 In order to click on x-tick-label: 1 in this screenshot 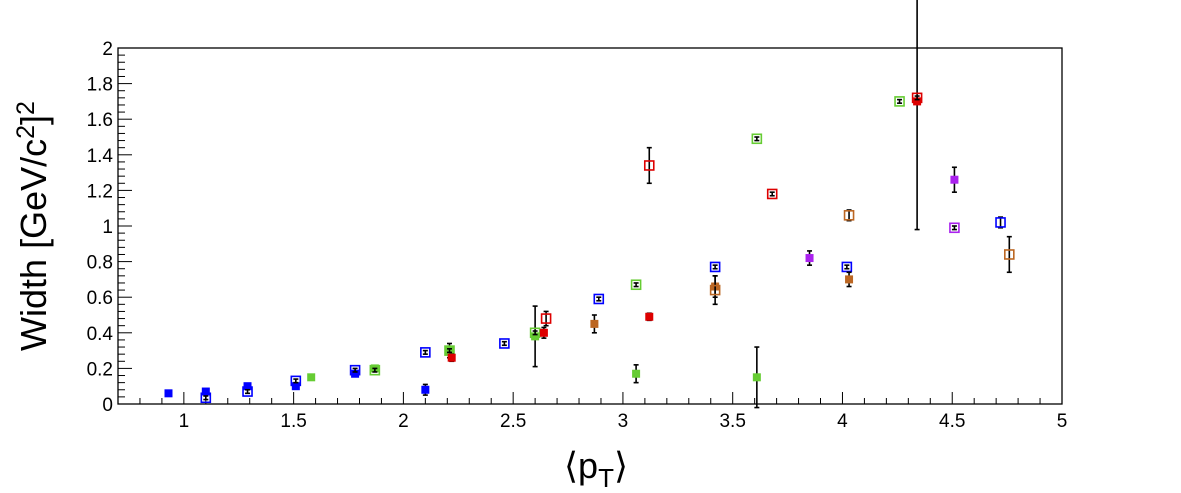, I will do `click(184, 421)`.